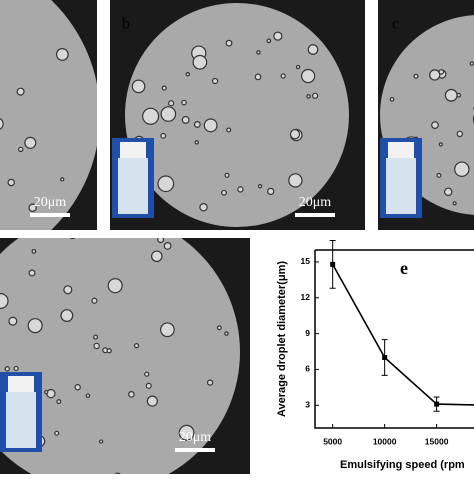  I want to click on line, so click(403, 334).